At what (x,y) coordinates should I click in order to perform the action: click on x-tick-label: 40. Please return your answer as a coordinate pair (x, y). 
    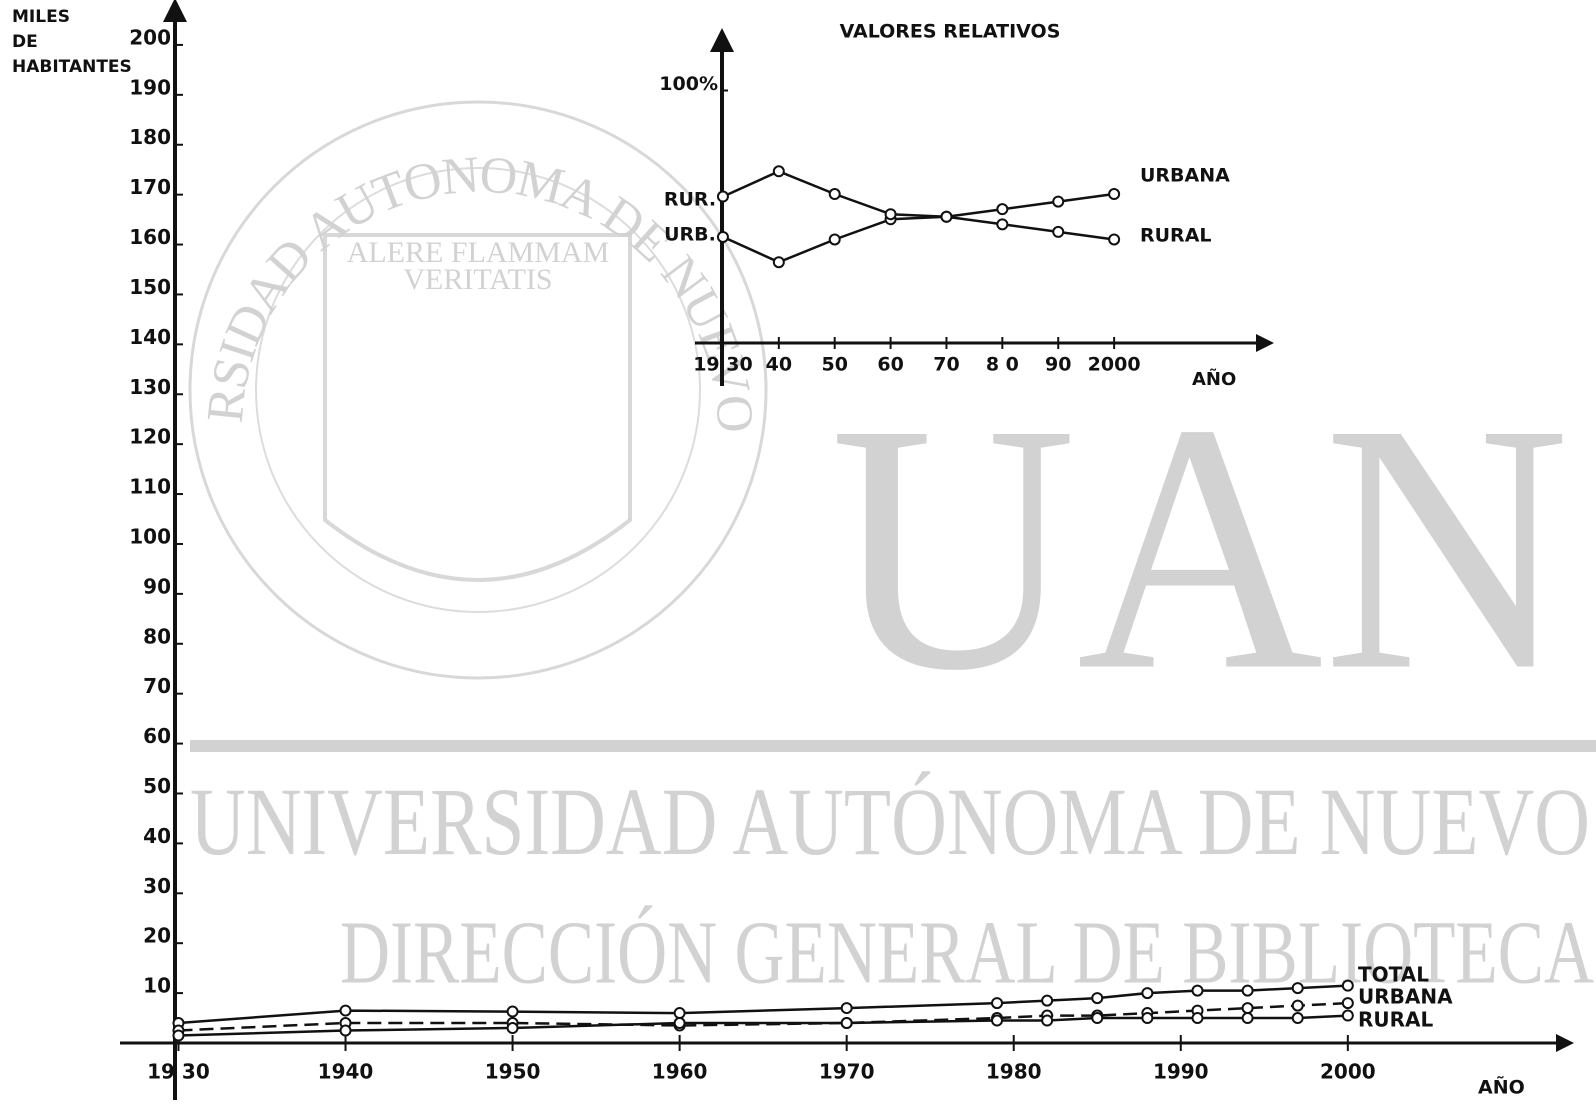
    Looking at the image, I should click on (779, 365).